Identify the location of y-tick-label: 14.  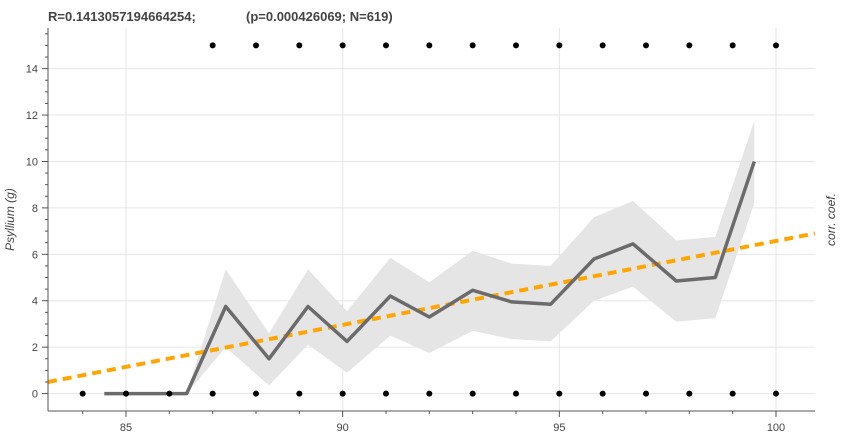
(32, 70).